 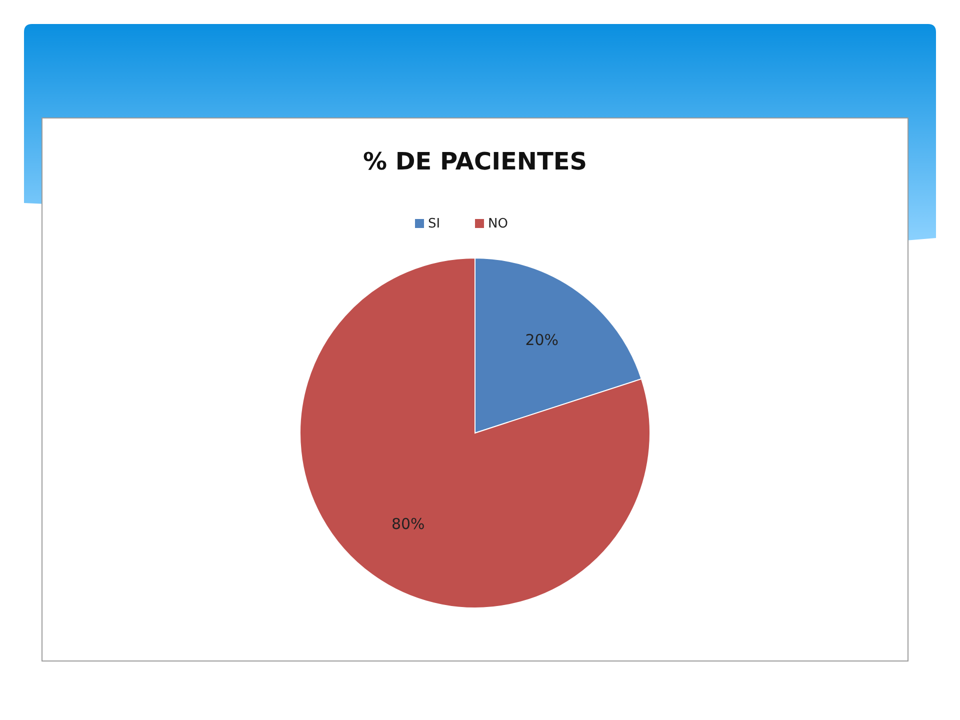 I want to click on data-label: 80%, so click(x=408, y=524).